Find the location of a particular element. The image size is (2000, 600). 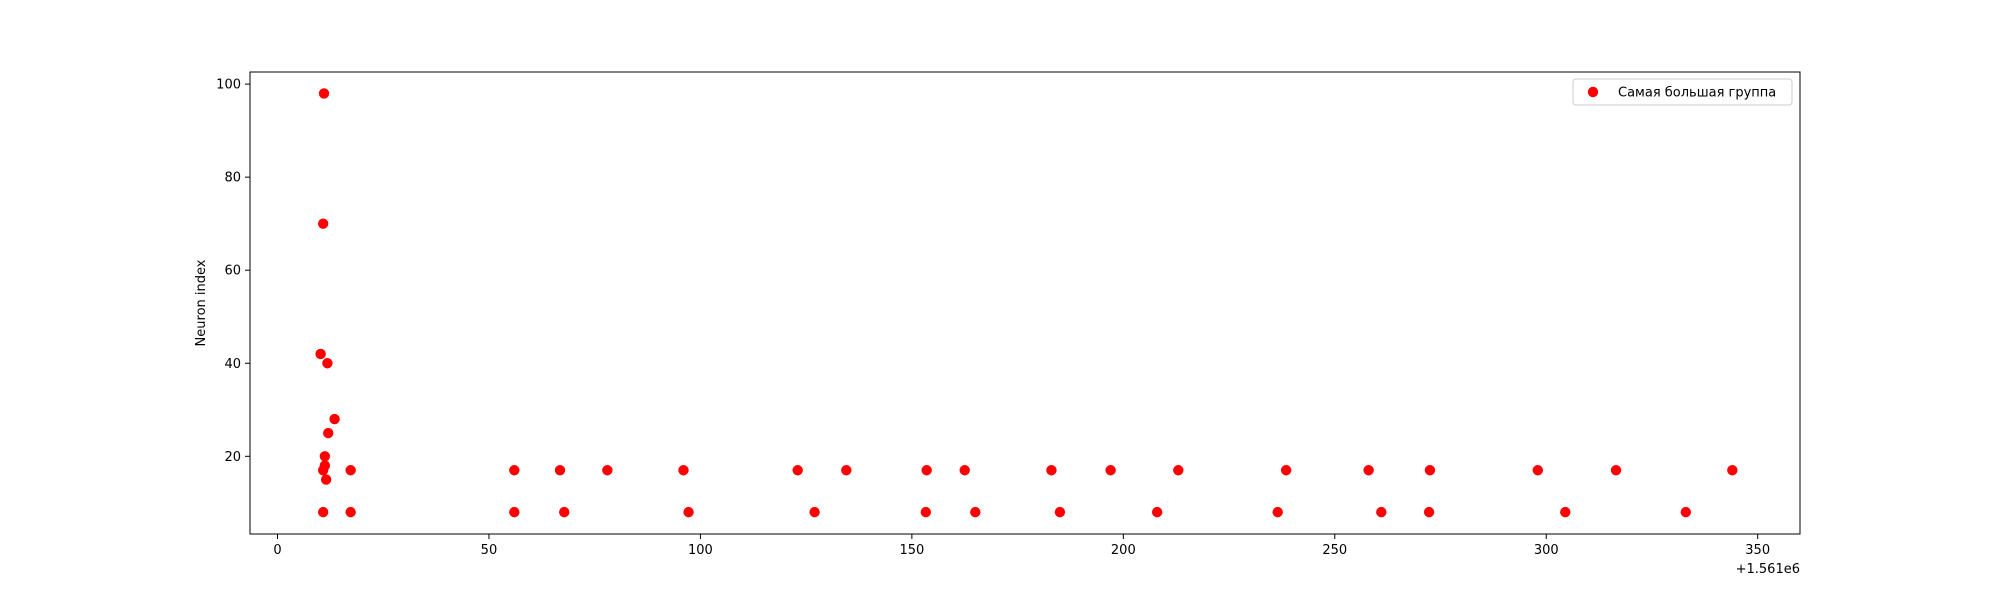

legend-box is located at coordinates (1682, 92).